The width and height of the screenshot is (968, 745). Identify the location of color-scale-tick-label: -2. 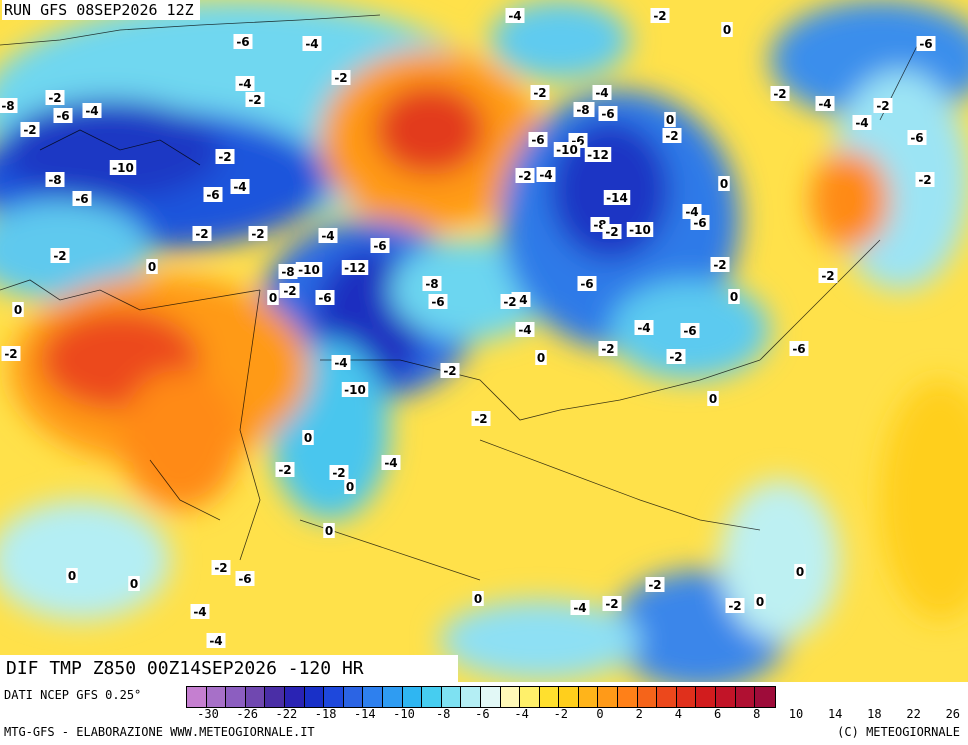
(561, 714).